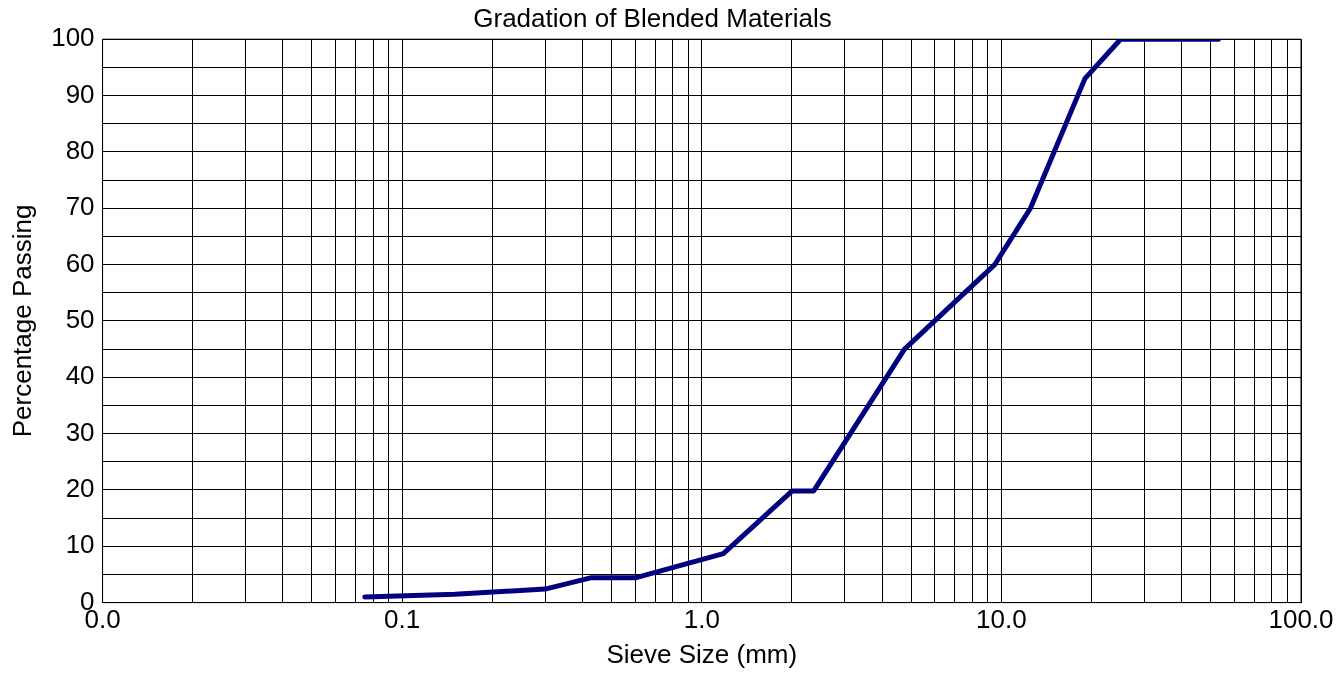 Image resolution: width=1341 pixels, height=677 pixels. Describe the element at coordinates (80, 150) in the screenshot. I see `y-tick-label: 80` at that location.